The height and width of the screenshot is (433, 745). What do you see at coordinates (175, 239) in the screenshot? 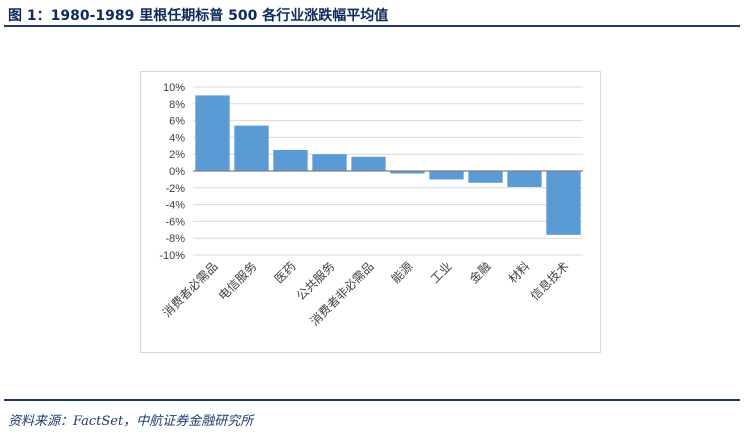
I see `y-tick-label: -8%` at bounding box center [175, 239].